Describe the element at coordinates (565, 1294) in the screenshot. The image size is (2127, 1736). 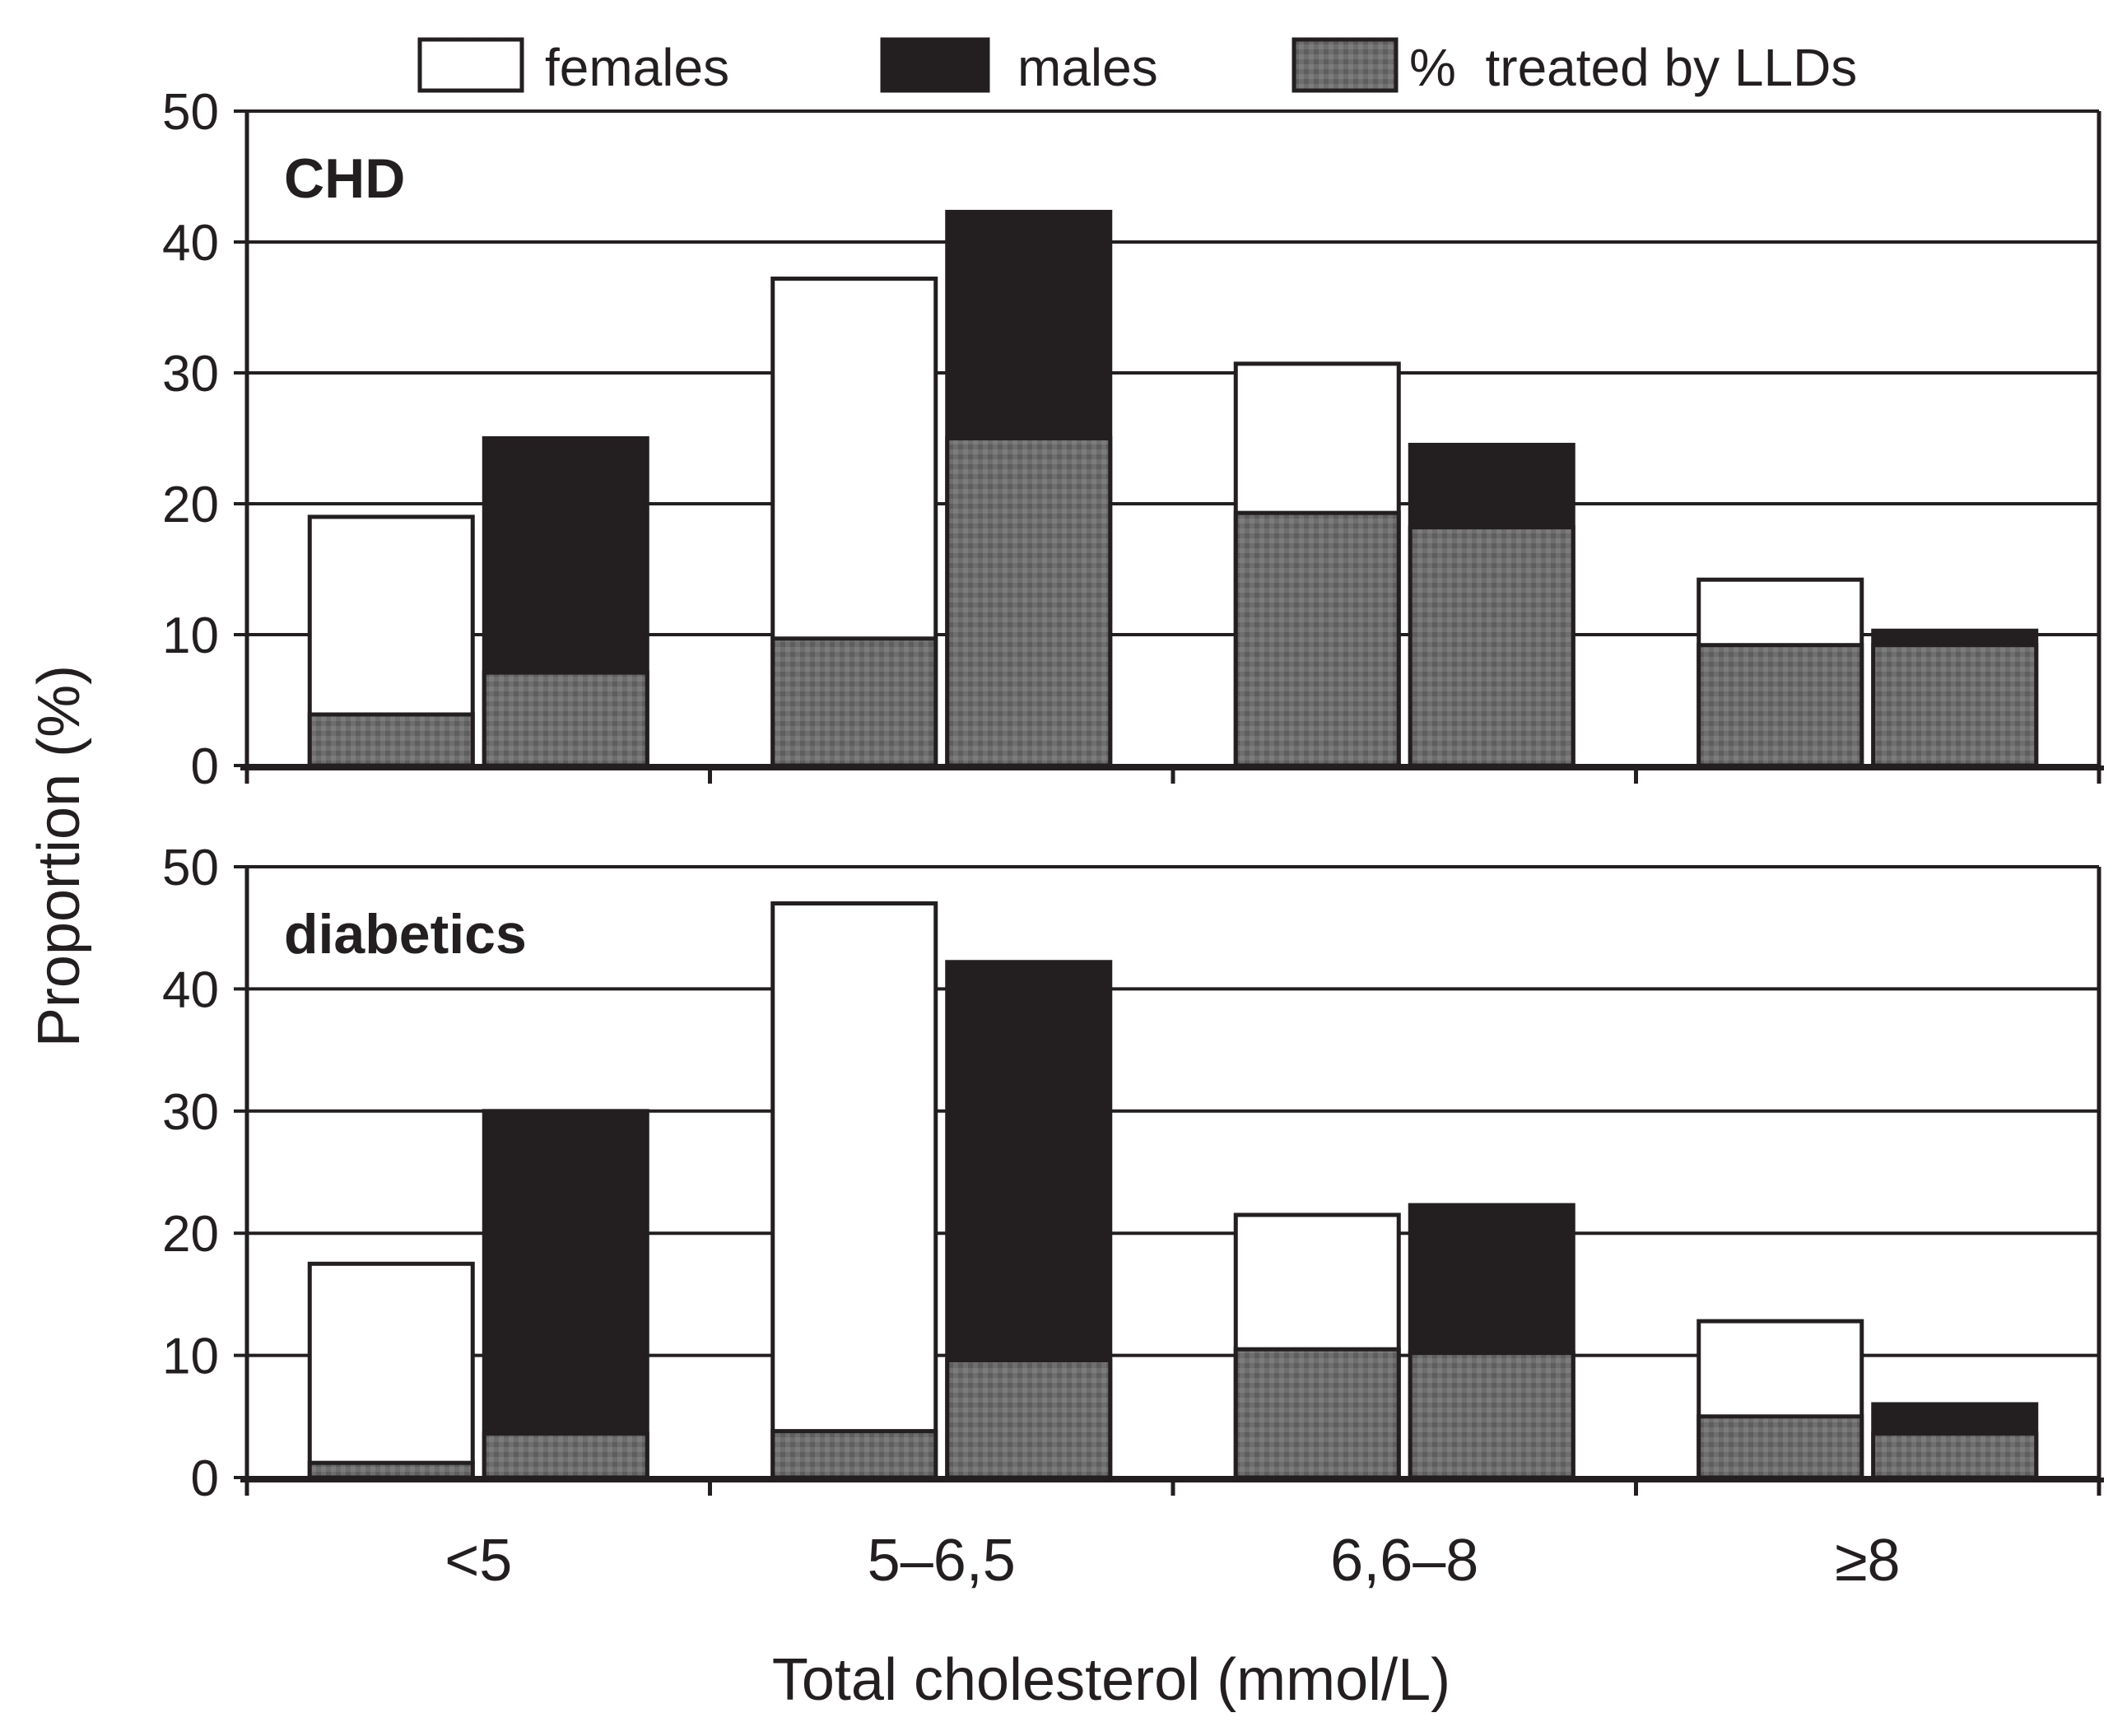
I see `bar-males` at that location.